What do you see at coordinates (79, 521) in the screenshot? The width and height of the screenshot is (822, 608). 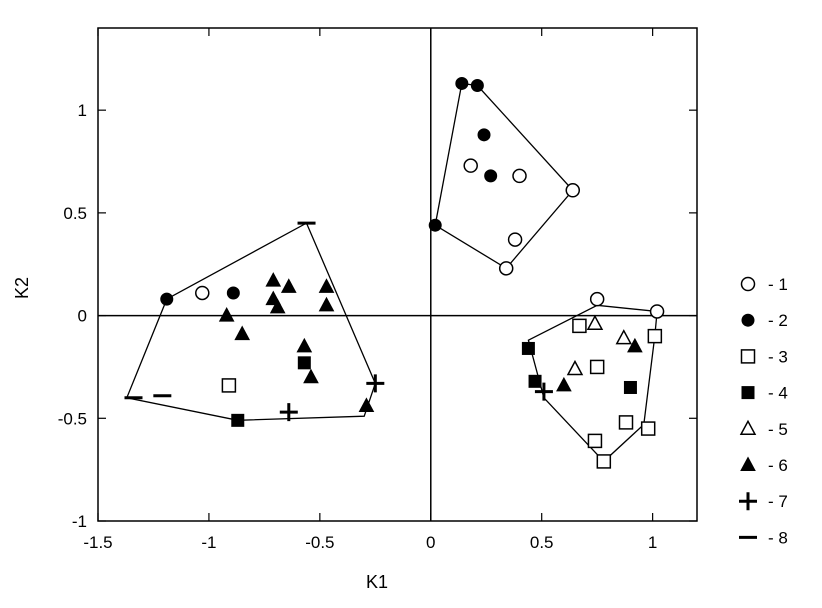 I see `y-tick-label: -1` at bounding box center [79, 521].